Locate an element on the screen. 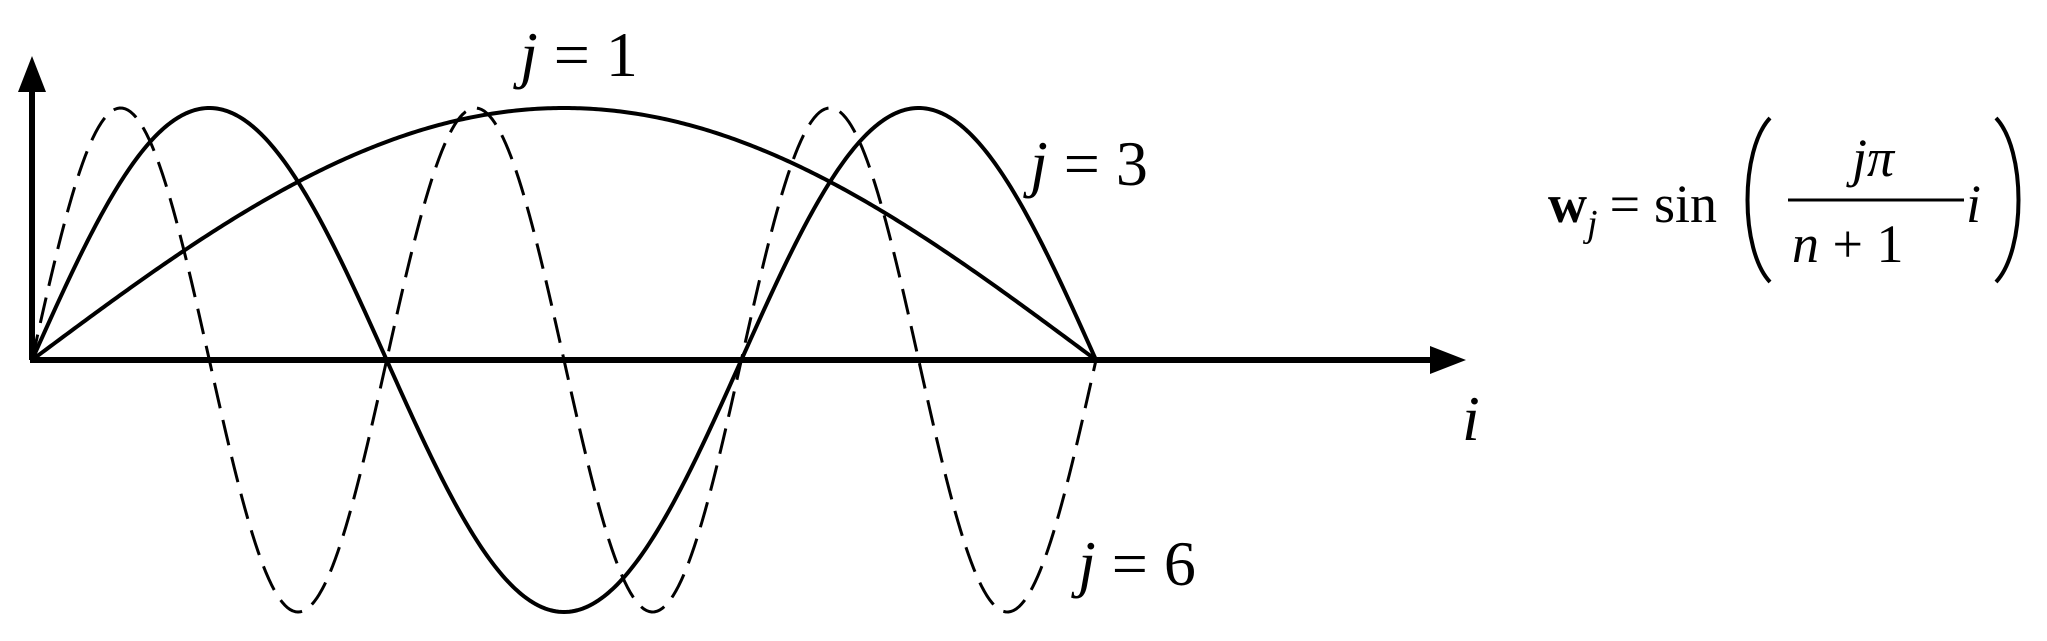 This screenshot has width=2047, height=641. svg-text: jπ is located at coordinates (1871, 158).